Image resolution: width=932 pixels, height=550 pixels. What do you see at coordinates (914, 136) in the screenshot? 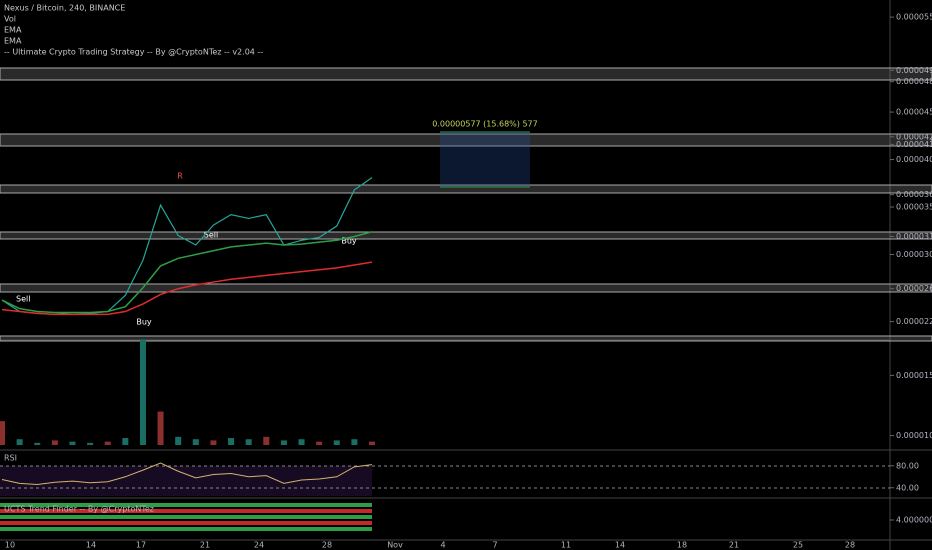
I see `y-tick-label: 0.00004240` at bounding box center [914, 136].